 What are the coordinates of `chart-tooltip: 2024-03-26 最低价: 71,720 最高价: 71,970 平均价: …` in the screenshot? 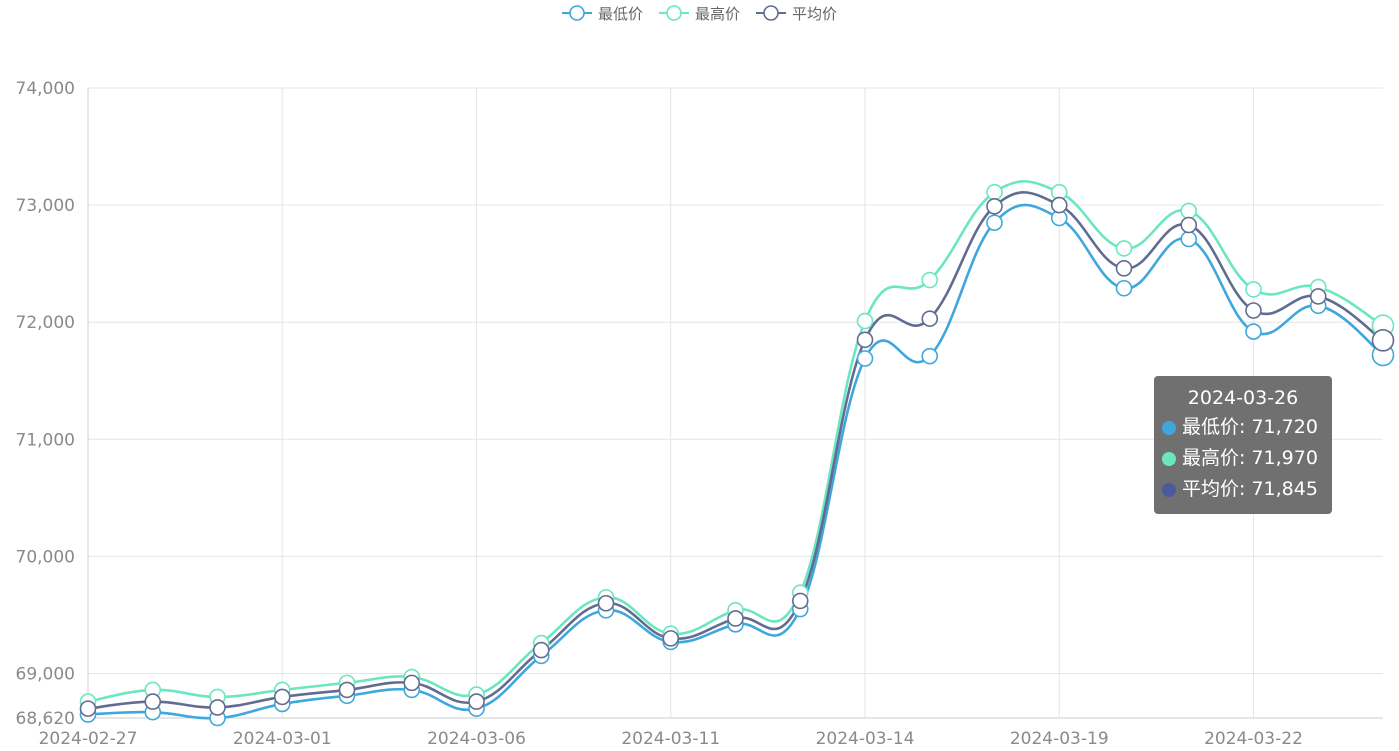 It's located at (1243, 445).